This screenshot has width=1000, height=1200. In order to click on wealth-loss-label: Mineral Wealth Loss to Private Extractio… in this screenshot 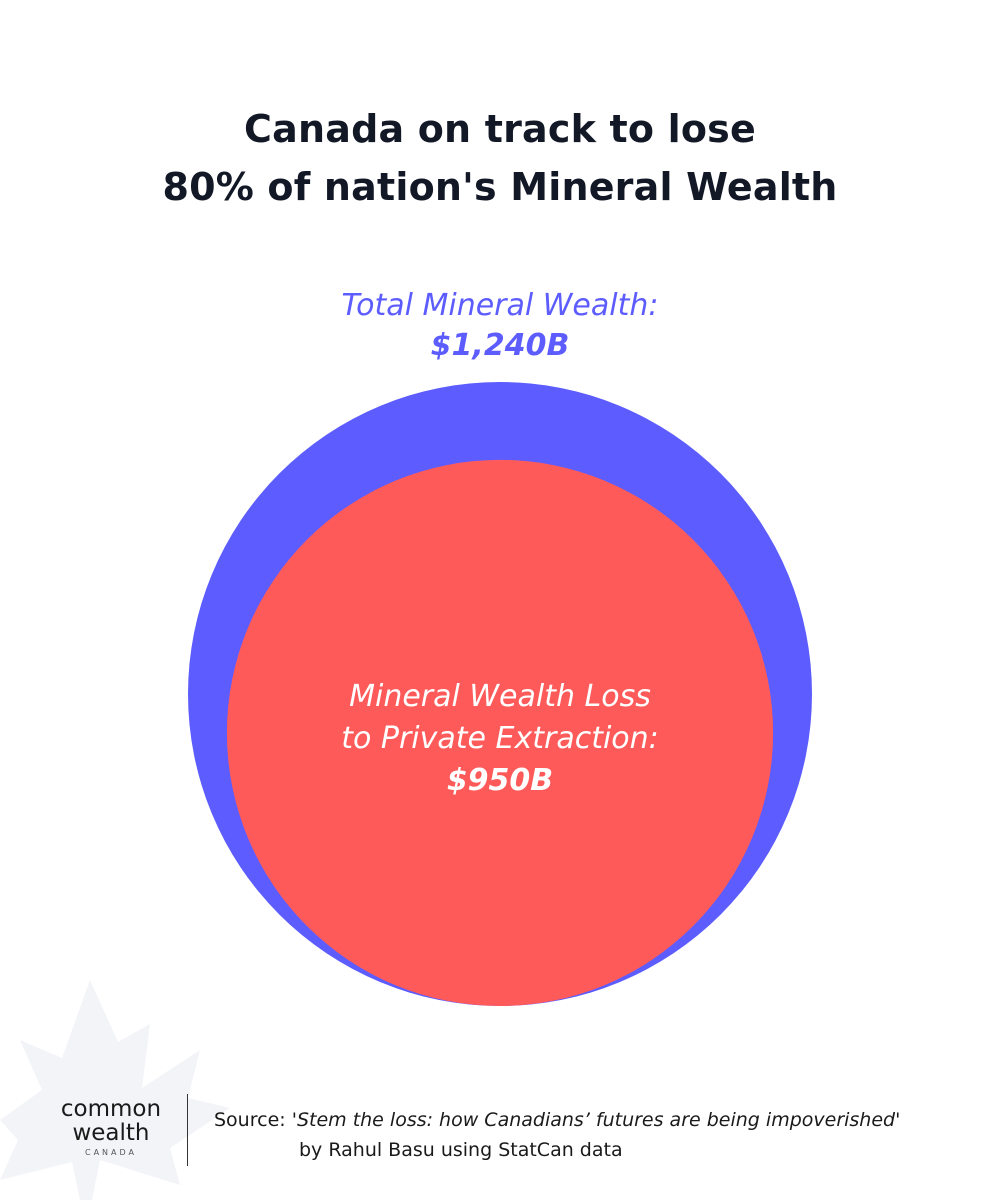, I will do `click(500, 739)`.